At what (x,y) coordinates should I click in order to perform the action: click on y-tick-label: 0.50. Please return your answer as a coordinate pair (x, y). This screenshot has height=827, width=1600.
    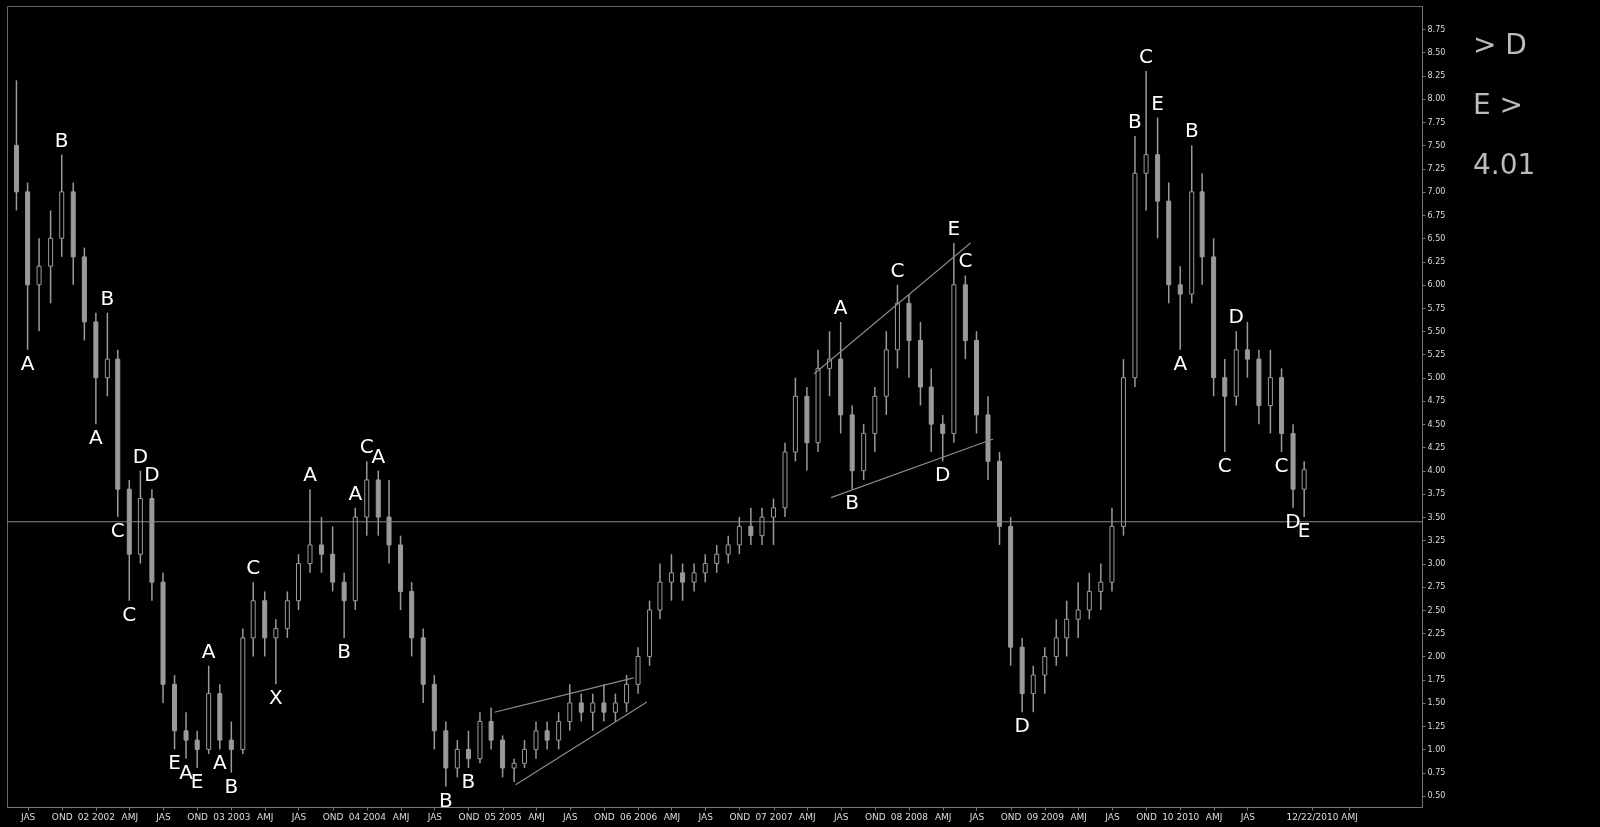
    Looking at the image, I should click on (1436, 796).